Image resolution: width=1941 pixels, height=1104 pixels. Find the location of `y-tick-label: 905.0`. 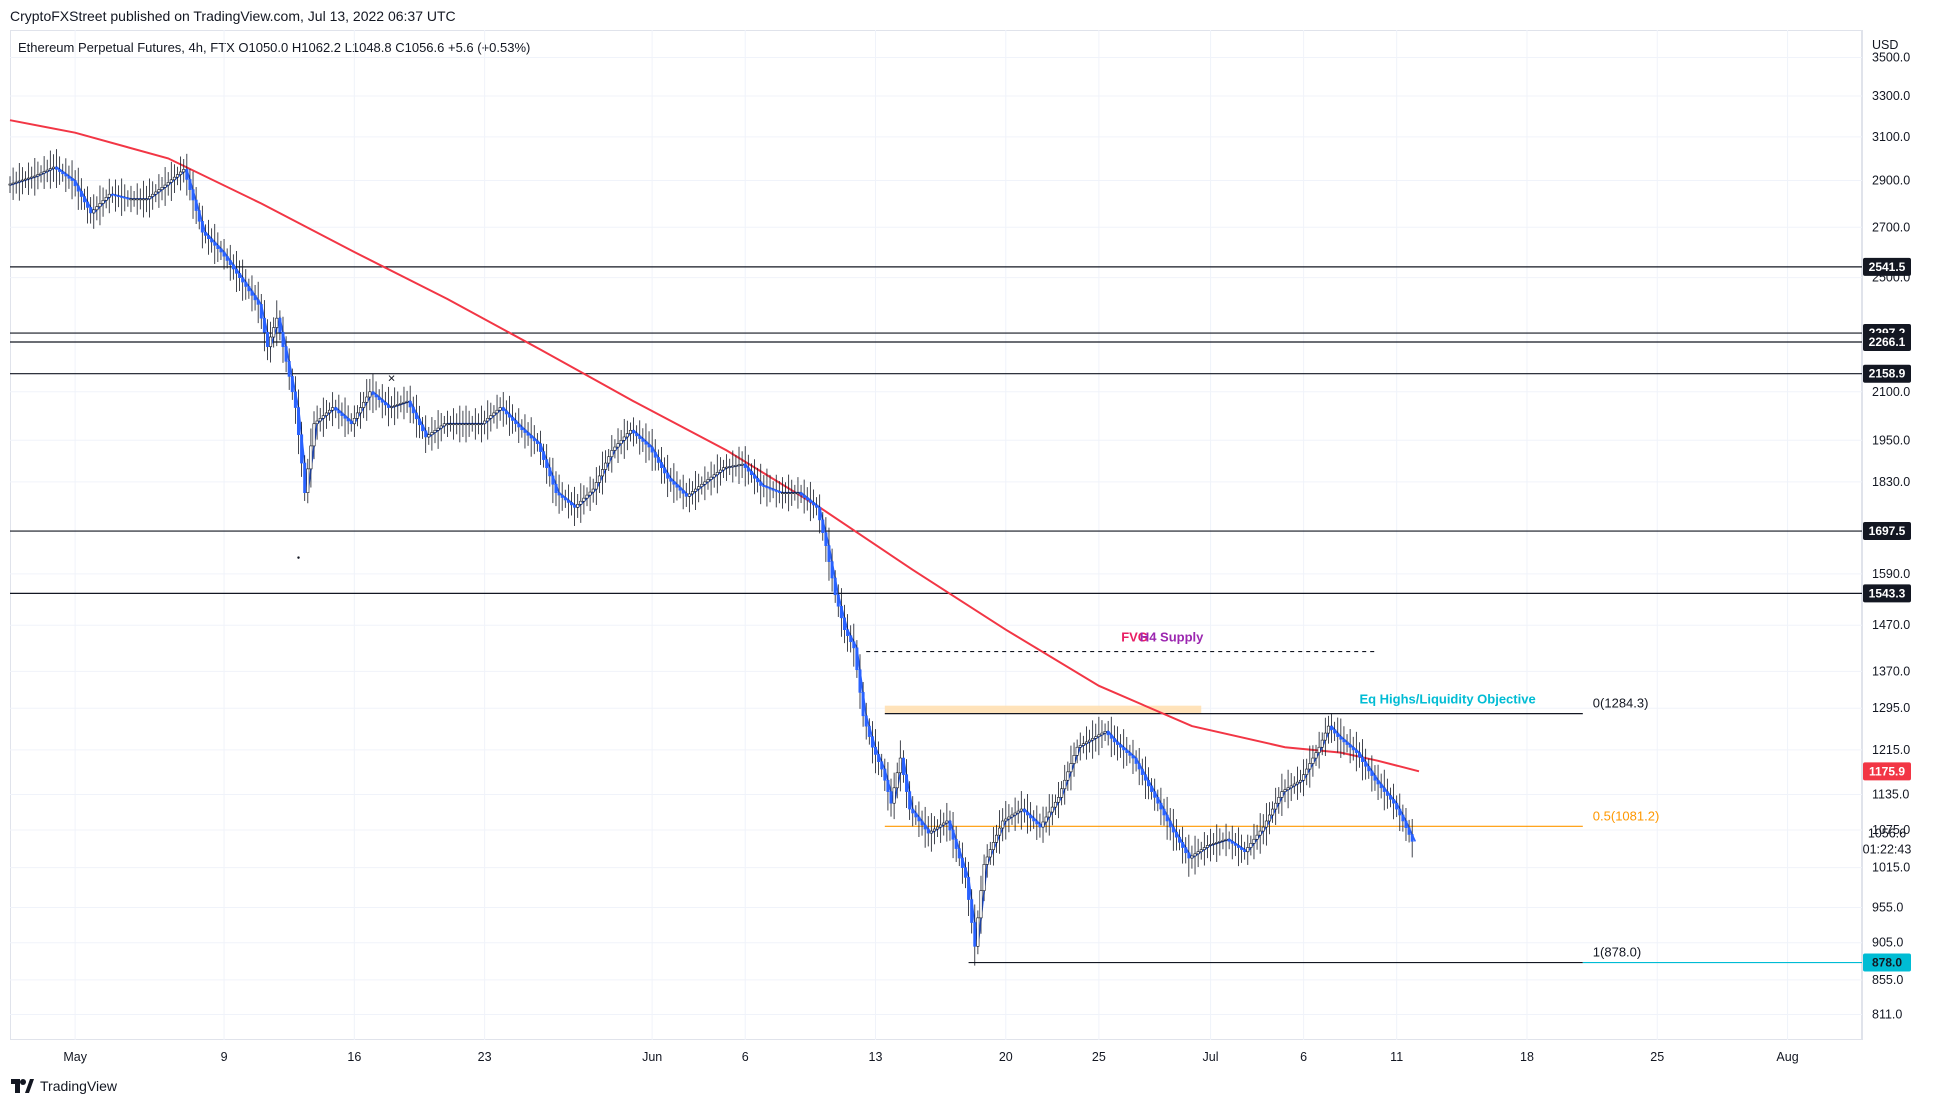

y-tick-label: 905.0 is located at coordinates (1887, 943).